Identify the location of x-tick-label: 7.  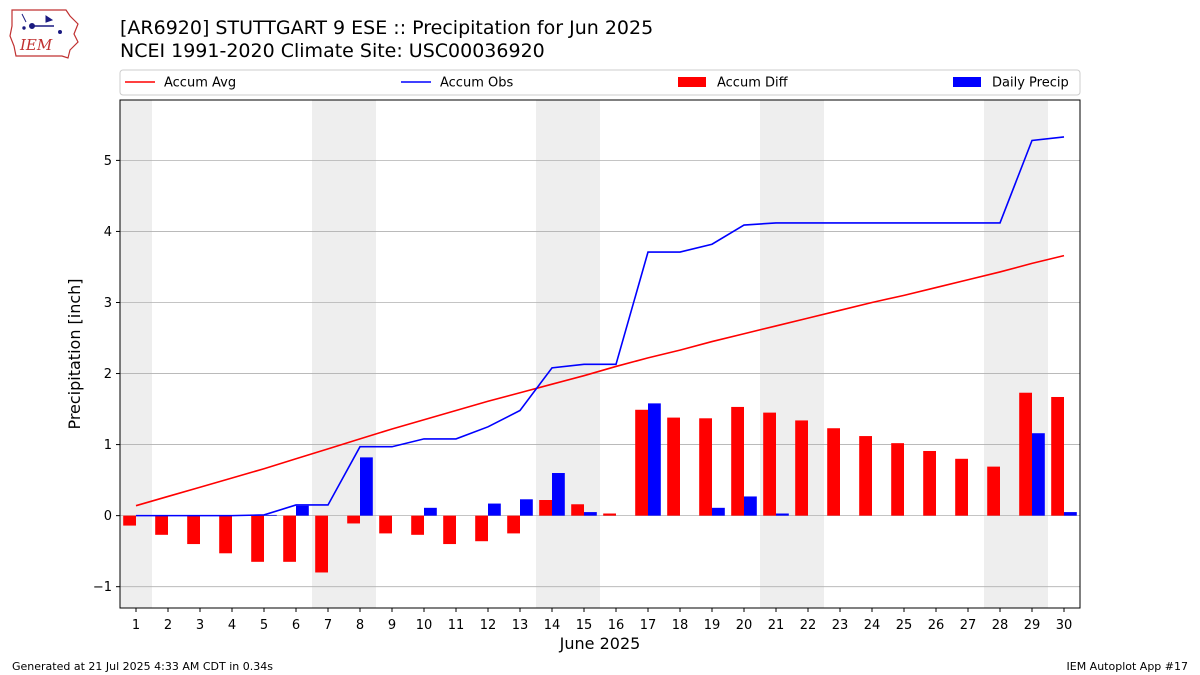
(328, 625).